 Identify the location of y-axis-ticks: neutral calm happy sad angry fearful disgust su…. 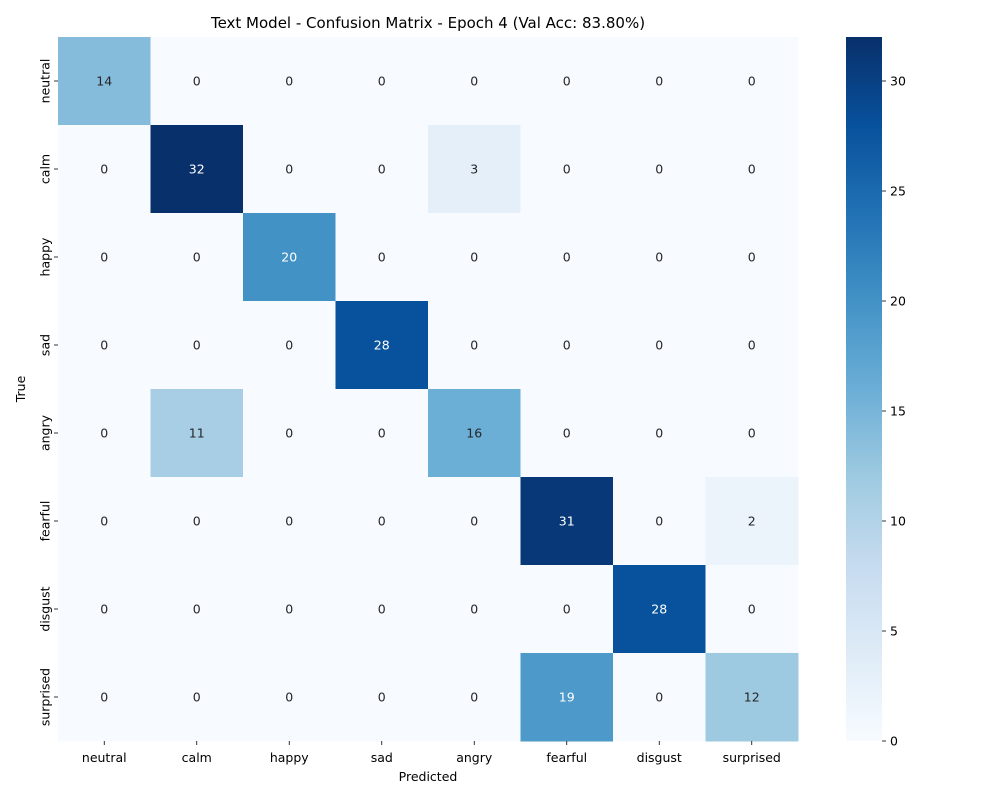
(48, 392).